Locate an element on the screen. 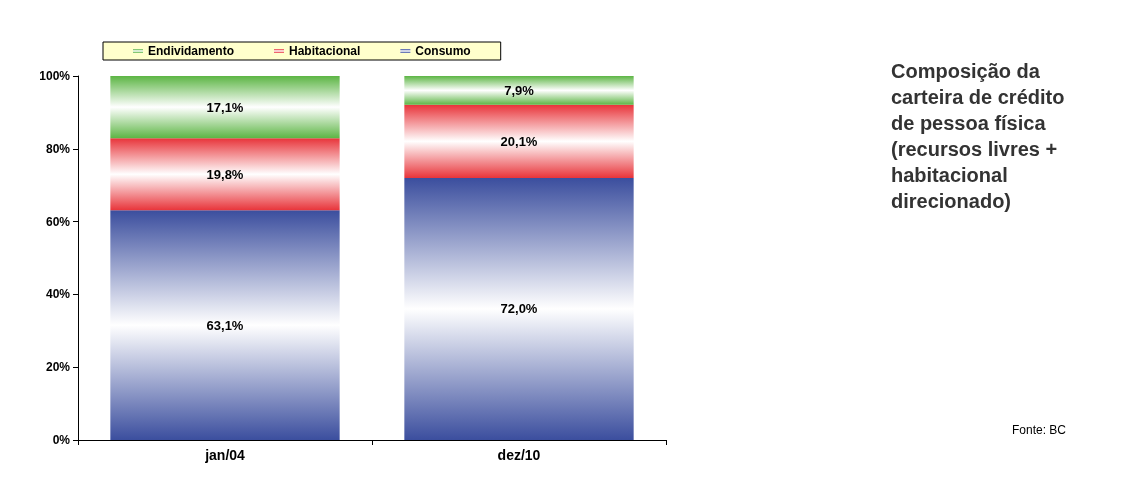  data-label: 20,1% is located at coordinates (519, 141).